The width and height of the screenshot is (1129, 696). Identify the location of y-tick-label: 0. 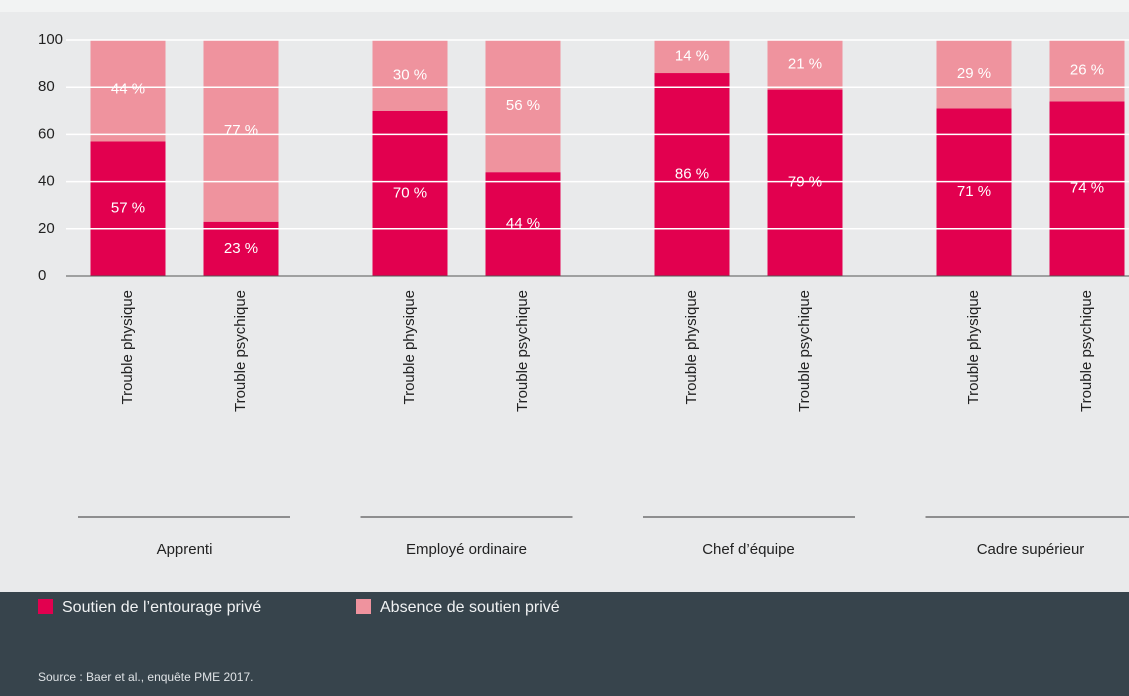
(42, 275).